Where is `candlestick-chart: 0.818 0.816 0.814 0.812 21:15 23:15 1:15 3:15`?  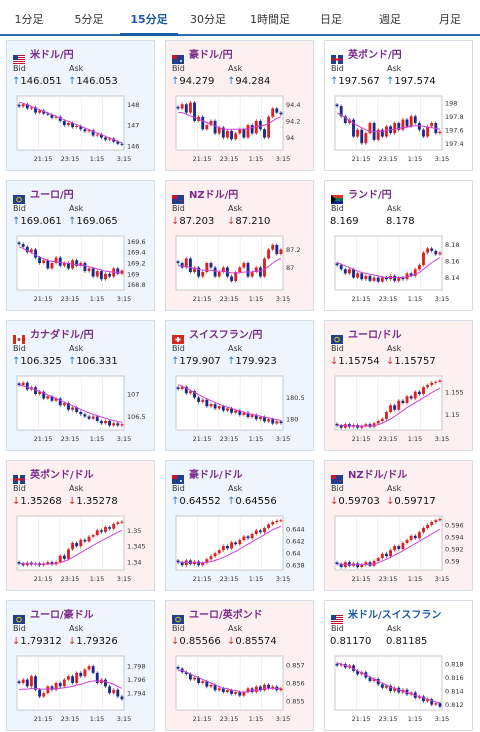 candlestick-chart: 0.818 0.816 0.814 0.812 21:15 23:15 1:15 3:15 is located at coordinates (399, 690).